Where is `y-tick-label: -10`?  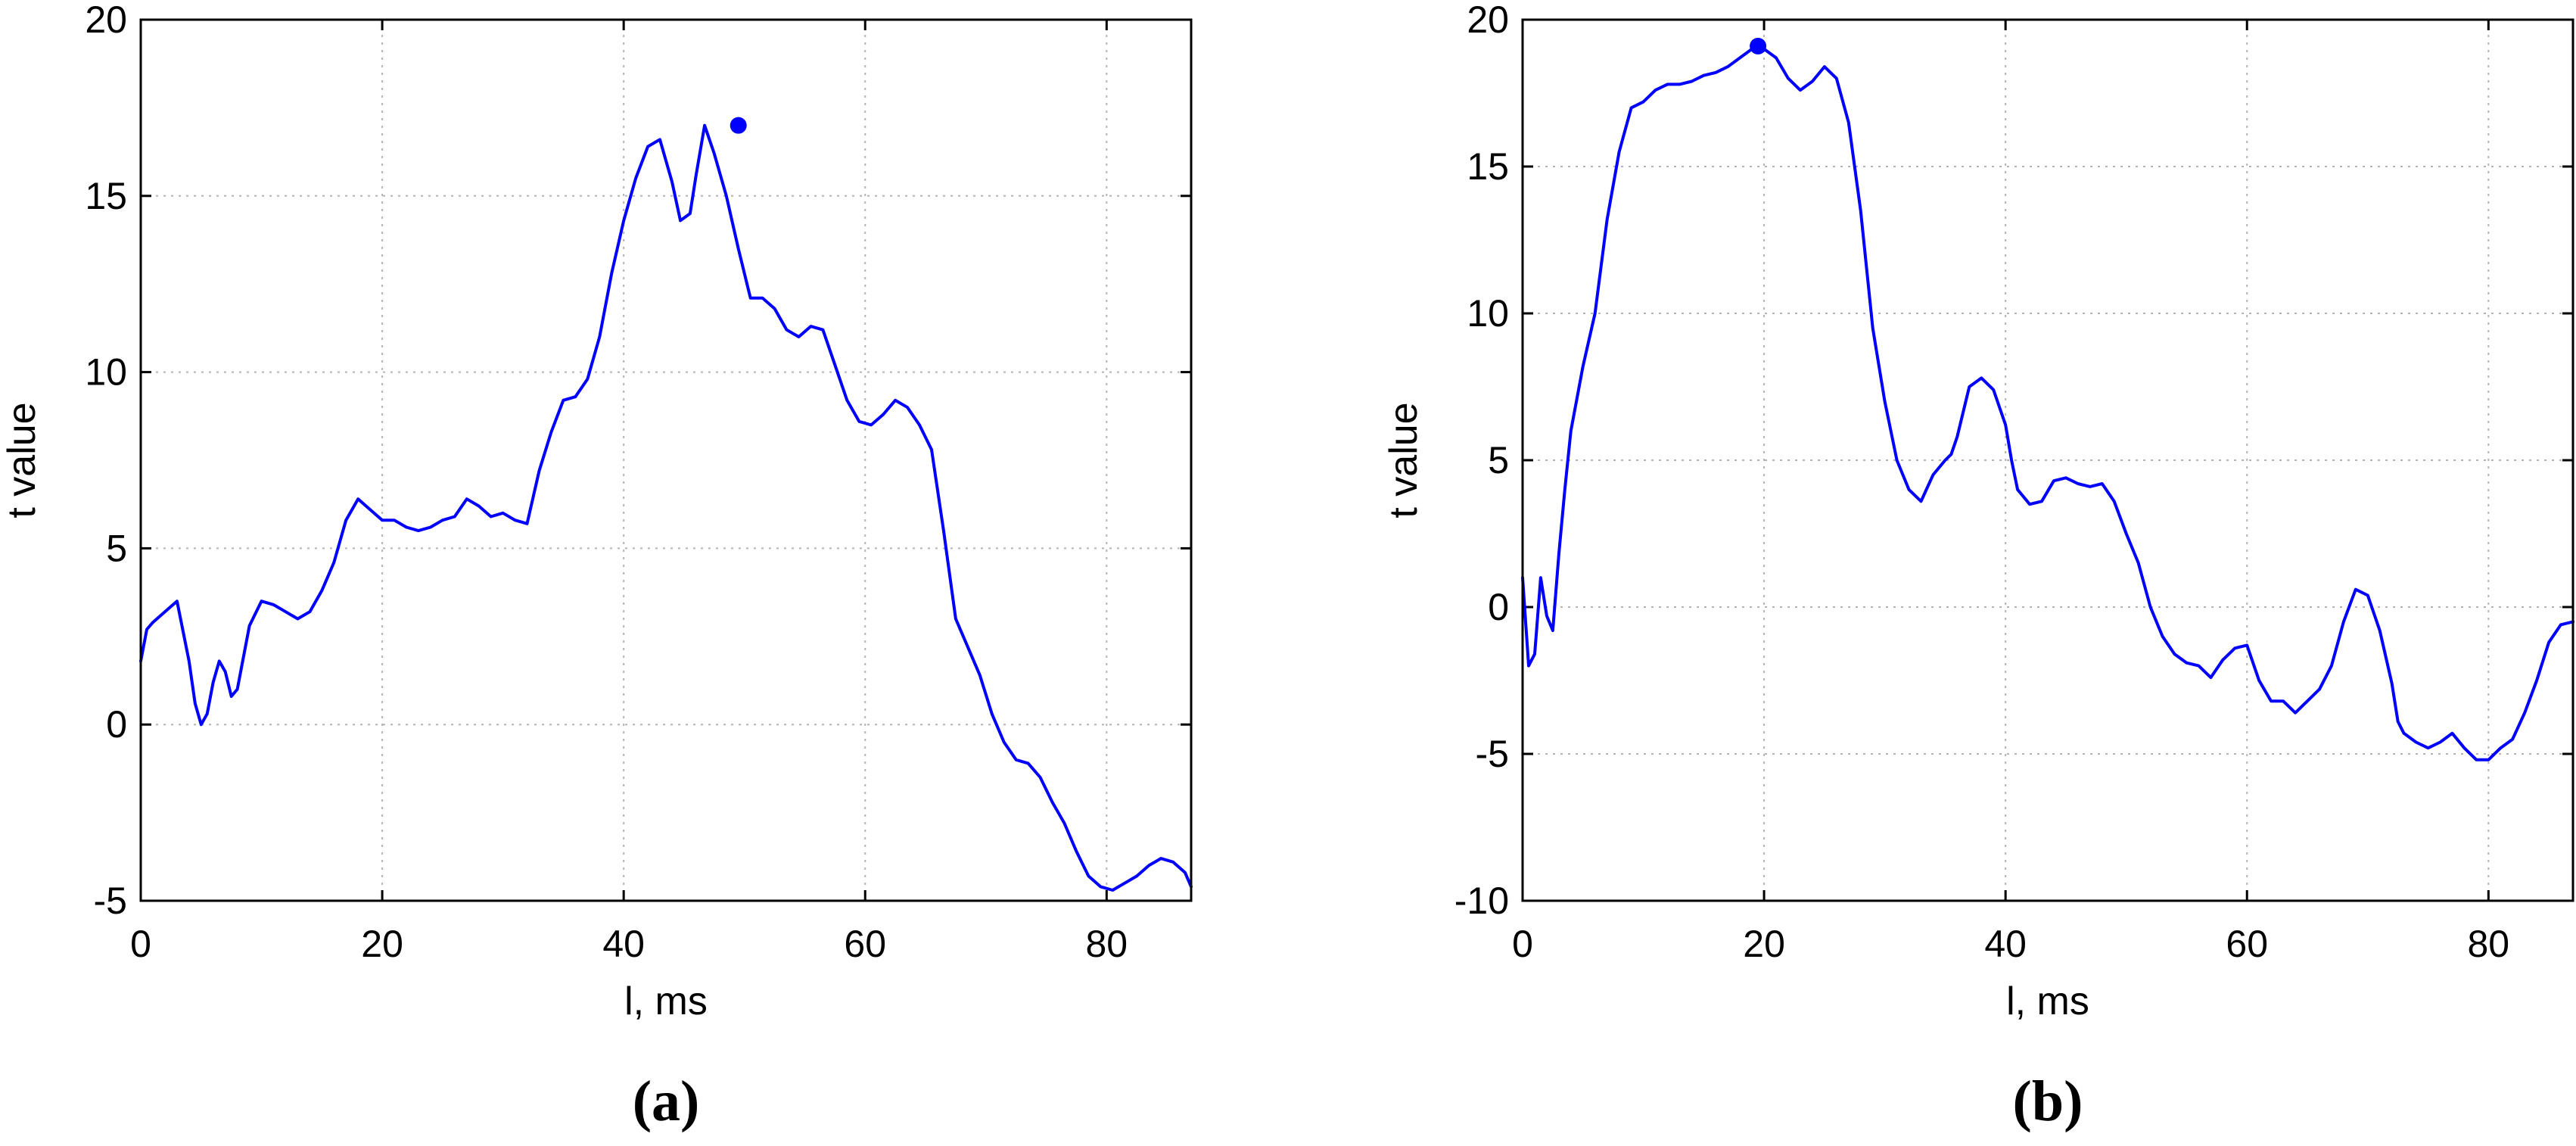
y-tick-label: -10 is located at coordinates (1481, 901).